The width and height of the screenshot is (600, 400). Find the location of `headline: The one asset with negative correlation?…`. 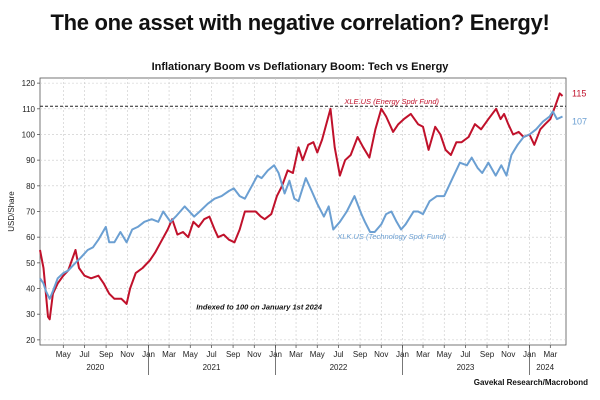

headline: The one asset with negative correlation?… is located at coordinates (300, 22).